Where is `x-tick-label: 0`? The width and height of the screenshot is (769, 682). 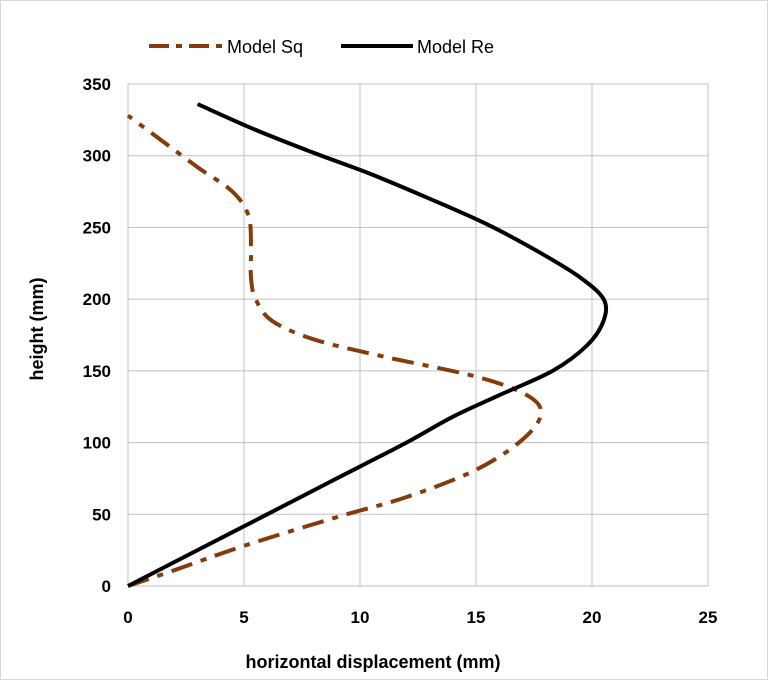 x-tick-label: 0 is located at coordinates (127, 617).